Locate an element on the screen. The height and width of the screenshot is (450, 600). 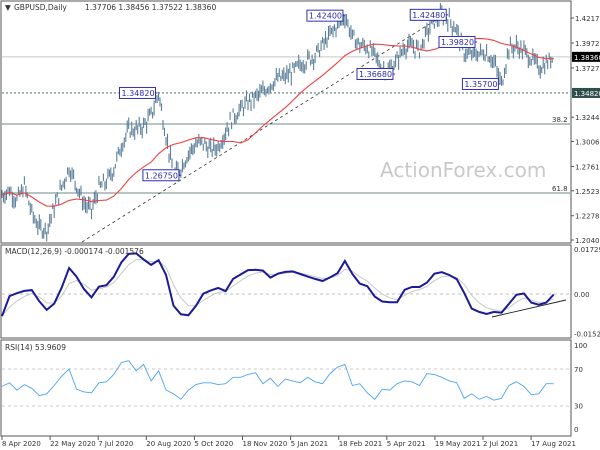
date-axis-label: 5 Apr 2021 is located at coordinates (406, 444).